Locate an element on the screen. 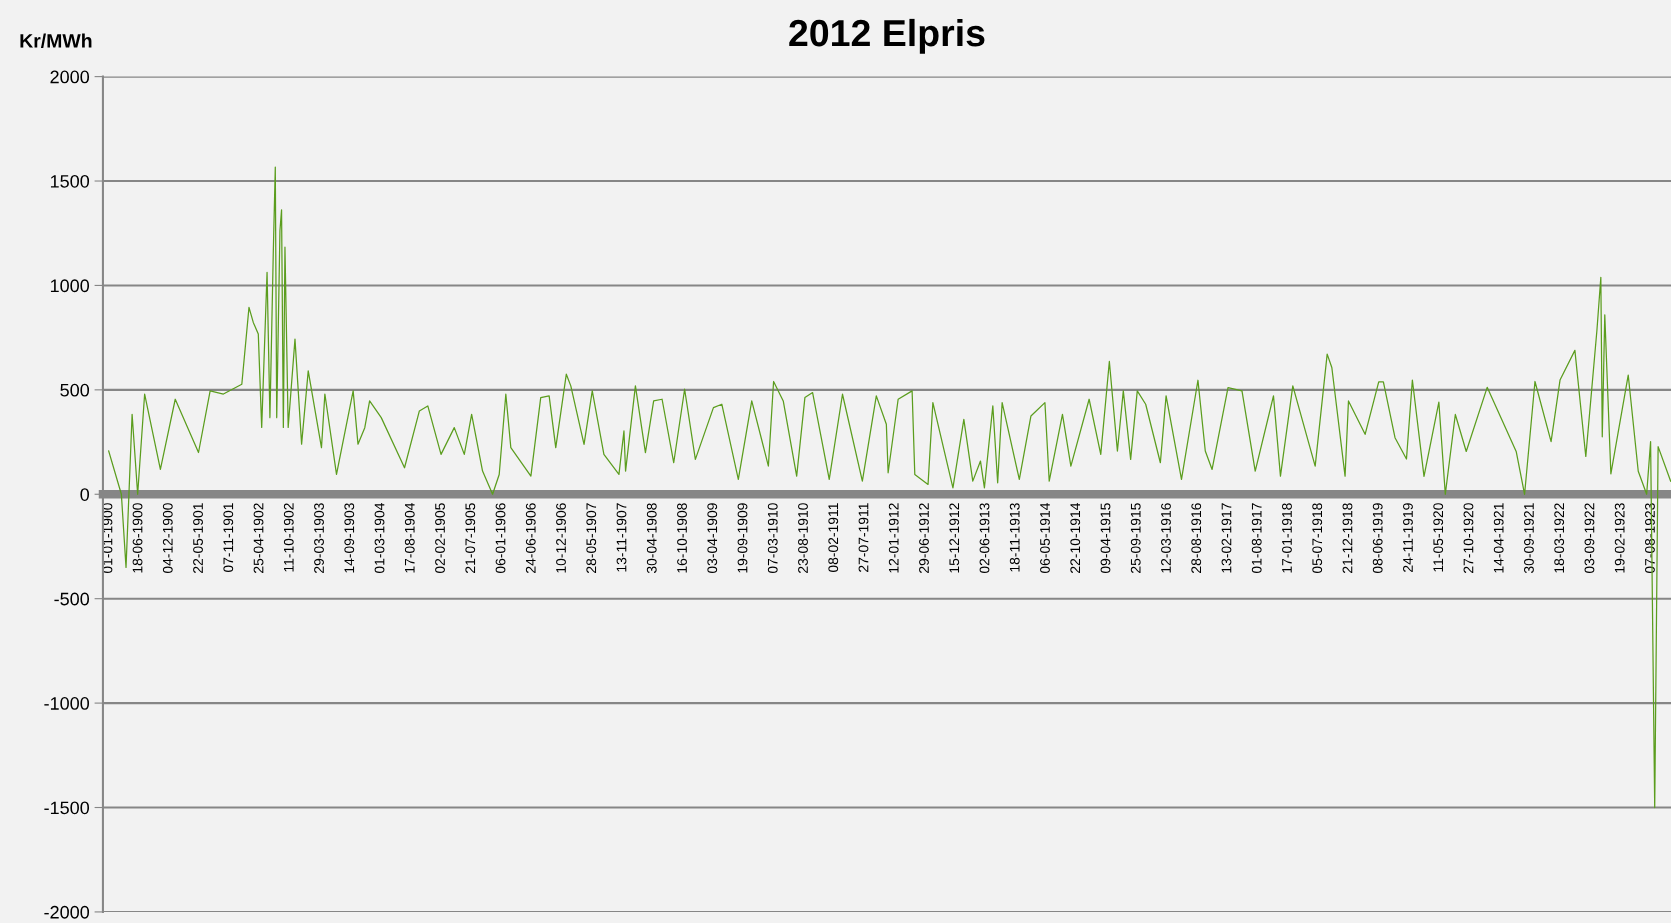  y-tick-label: 500 is located at coordinates (75, 390).